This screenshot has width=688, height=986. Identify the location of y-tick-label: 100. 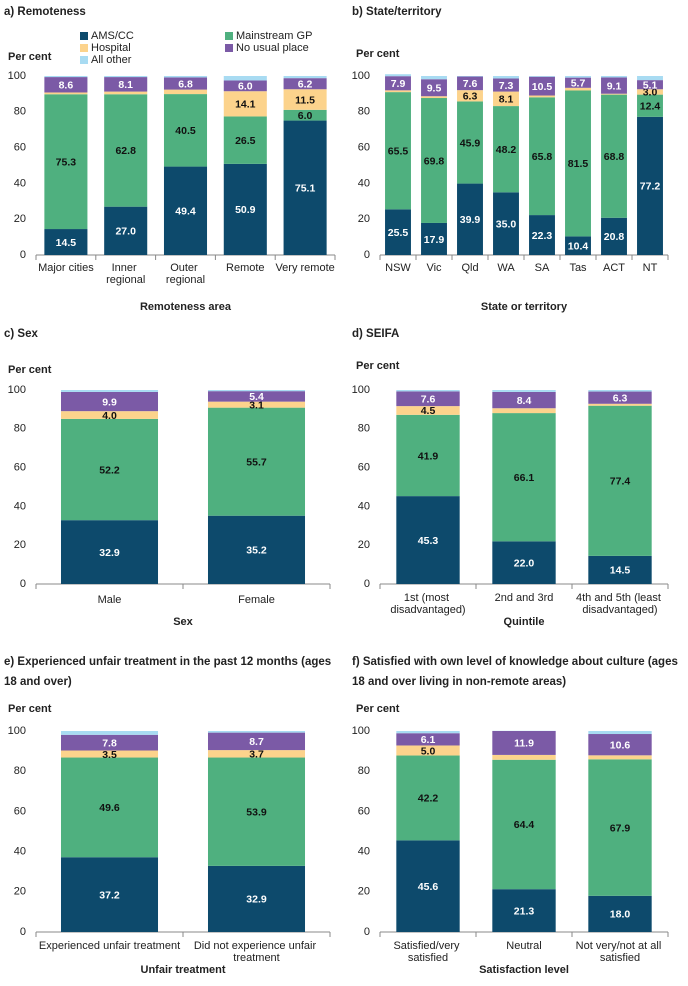
(361, 76).